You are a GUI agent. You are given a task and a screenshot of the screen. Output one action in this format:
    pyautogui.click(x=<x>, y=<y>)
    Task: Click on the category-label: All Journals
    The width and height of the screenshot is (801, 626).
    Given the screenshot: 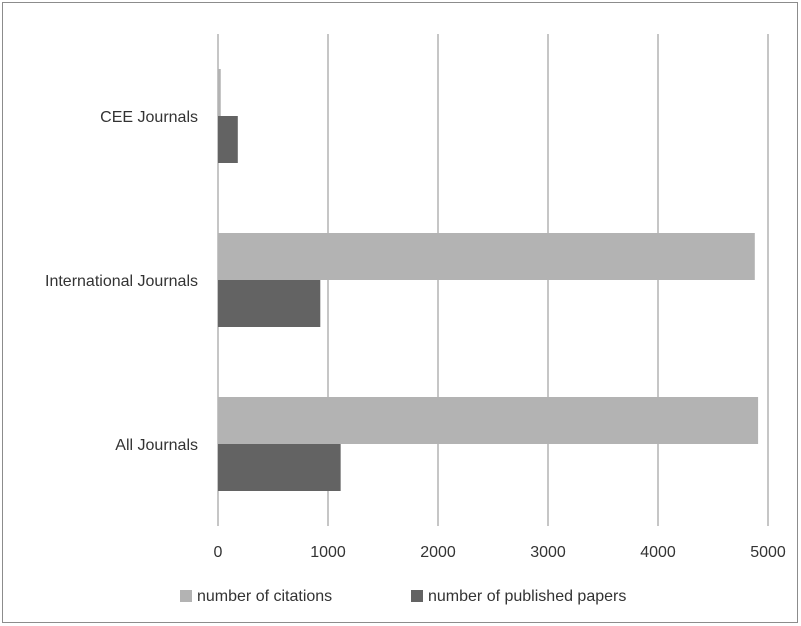 What is the action you would take?
    pyautogui.click(x=156, y=445)
    